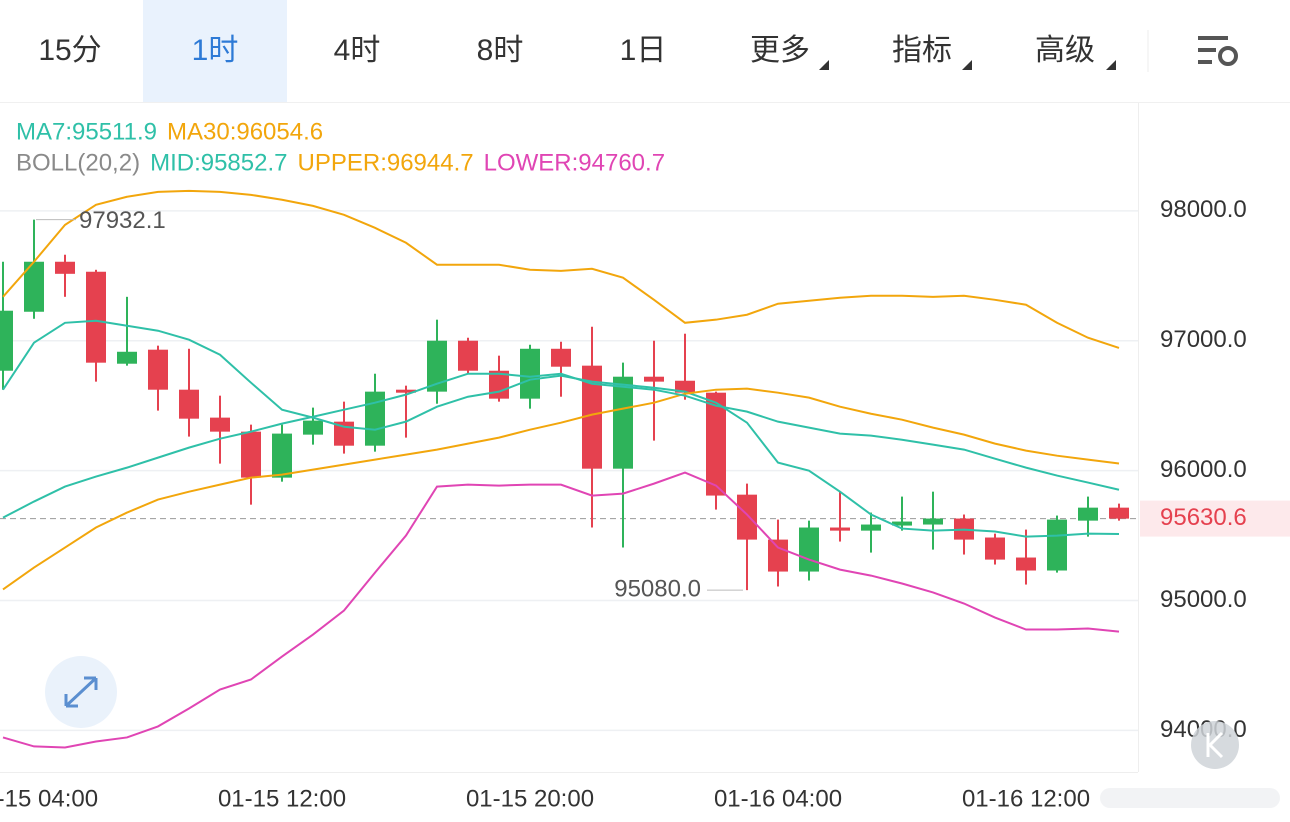 Image resolution: width=1290 pixels, height=822 pixels. Describe the element at coordinates (1026, 798) in the screenshot. I see `x-tick-label: 01-16 12:00` at that location.